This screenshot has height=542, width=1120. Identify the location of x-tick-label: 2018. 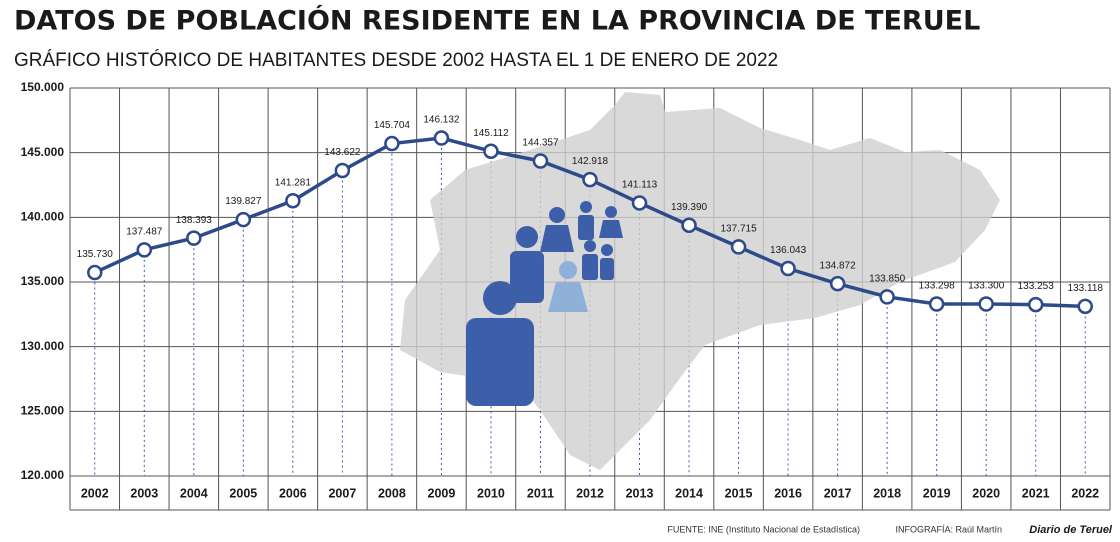
(887, 493).